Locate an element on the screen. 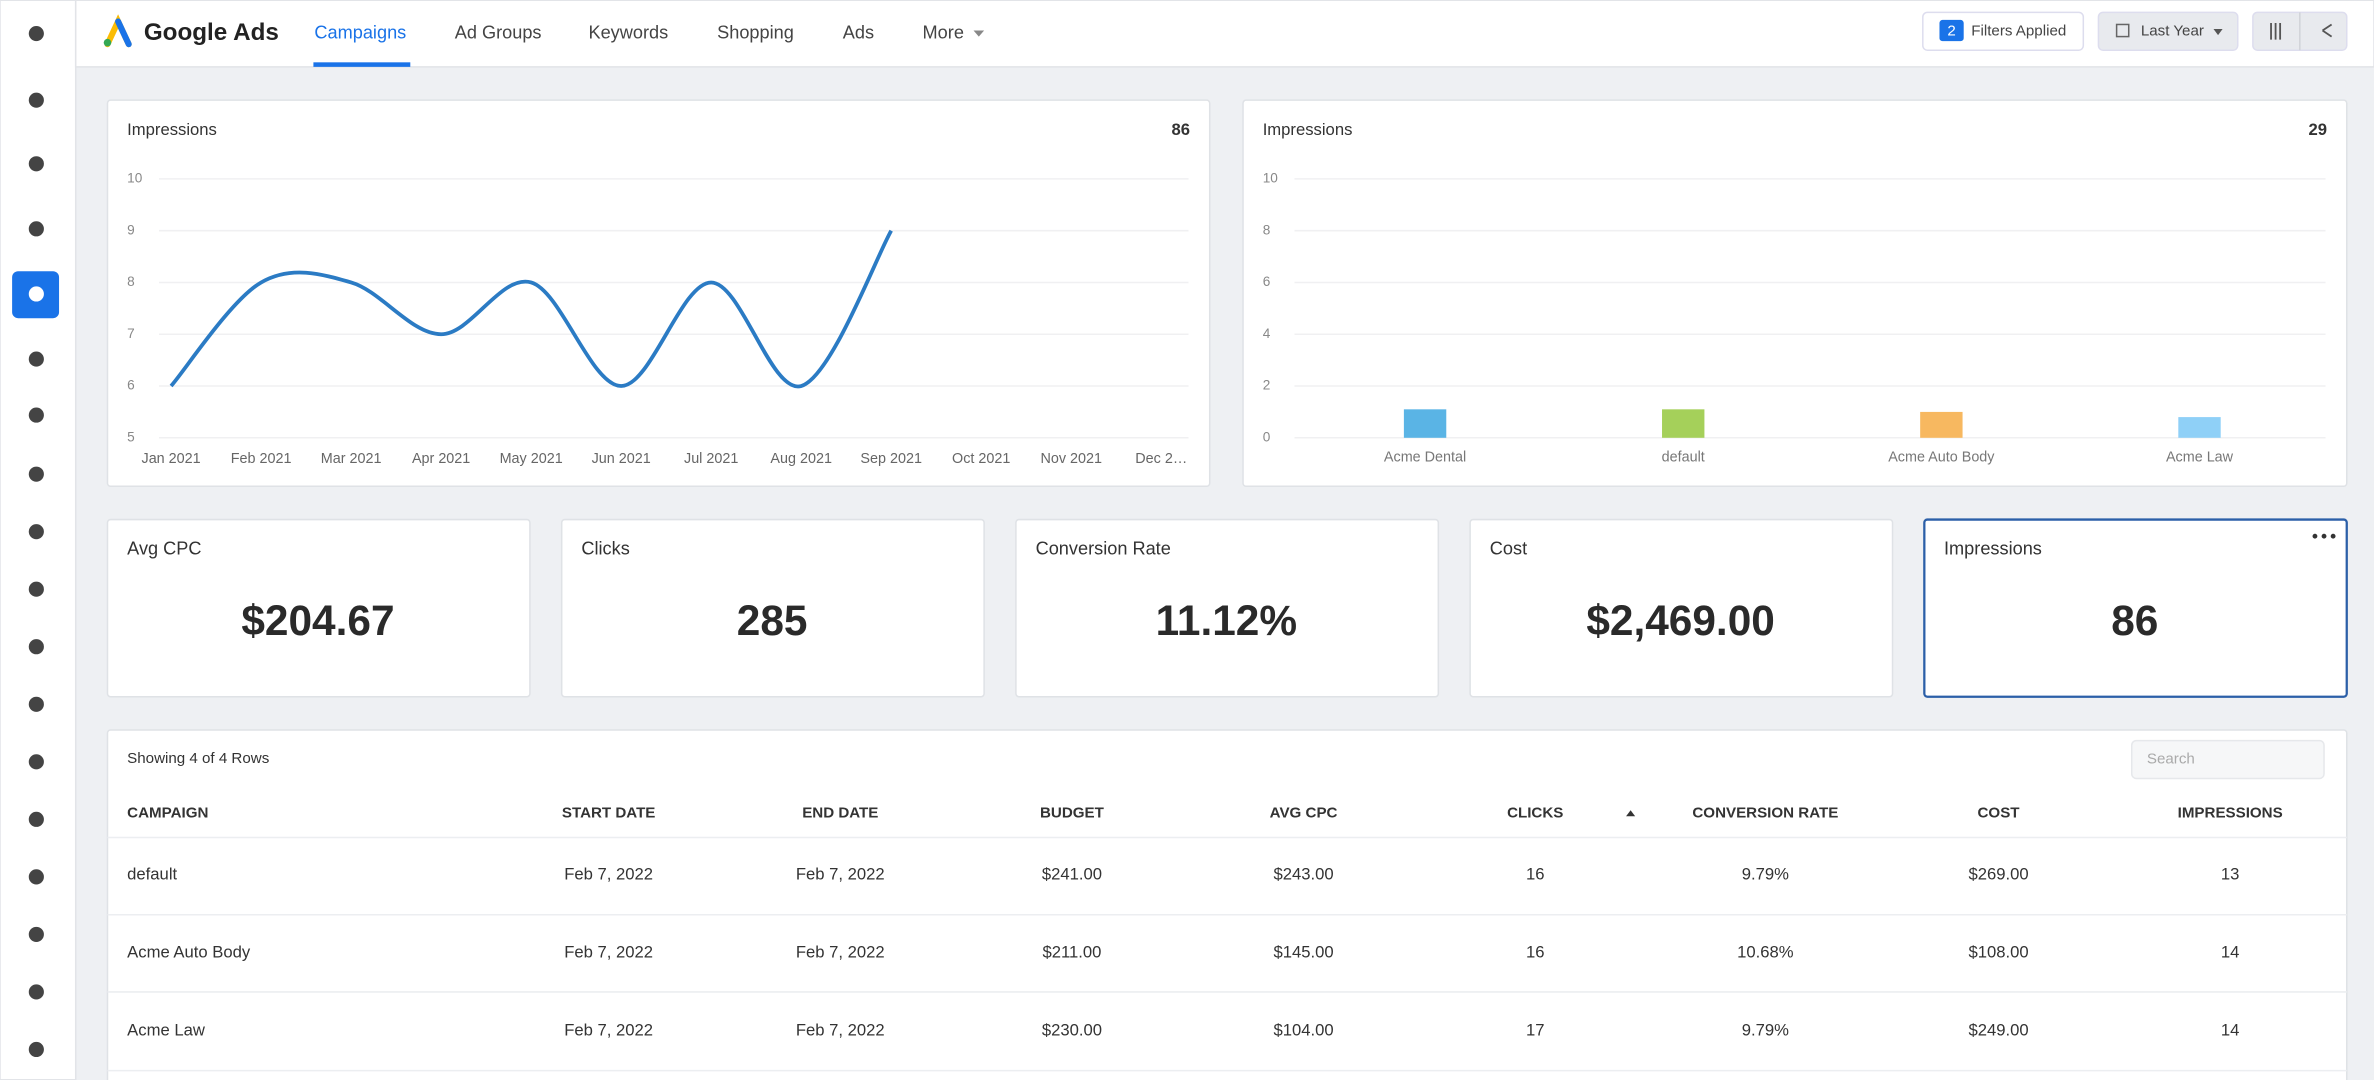 Image resolution: width=2374 pixels, height=1080 pixels. column-header: CONVERSION RATE is located at coordinates (1765, 812).